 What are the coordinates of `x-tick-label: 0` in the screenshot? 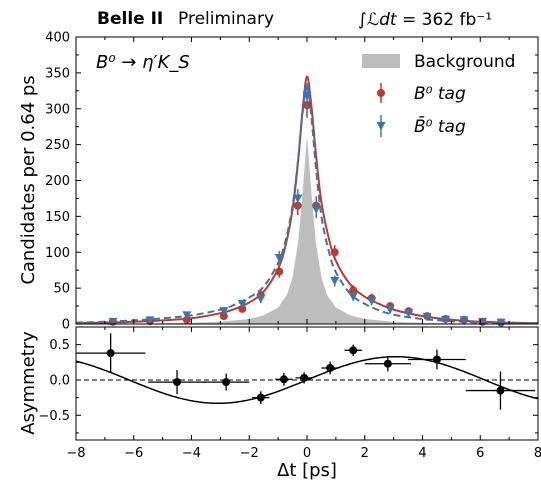 It's located at (307, 453).